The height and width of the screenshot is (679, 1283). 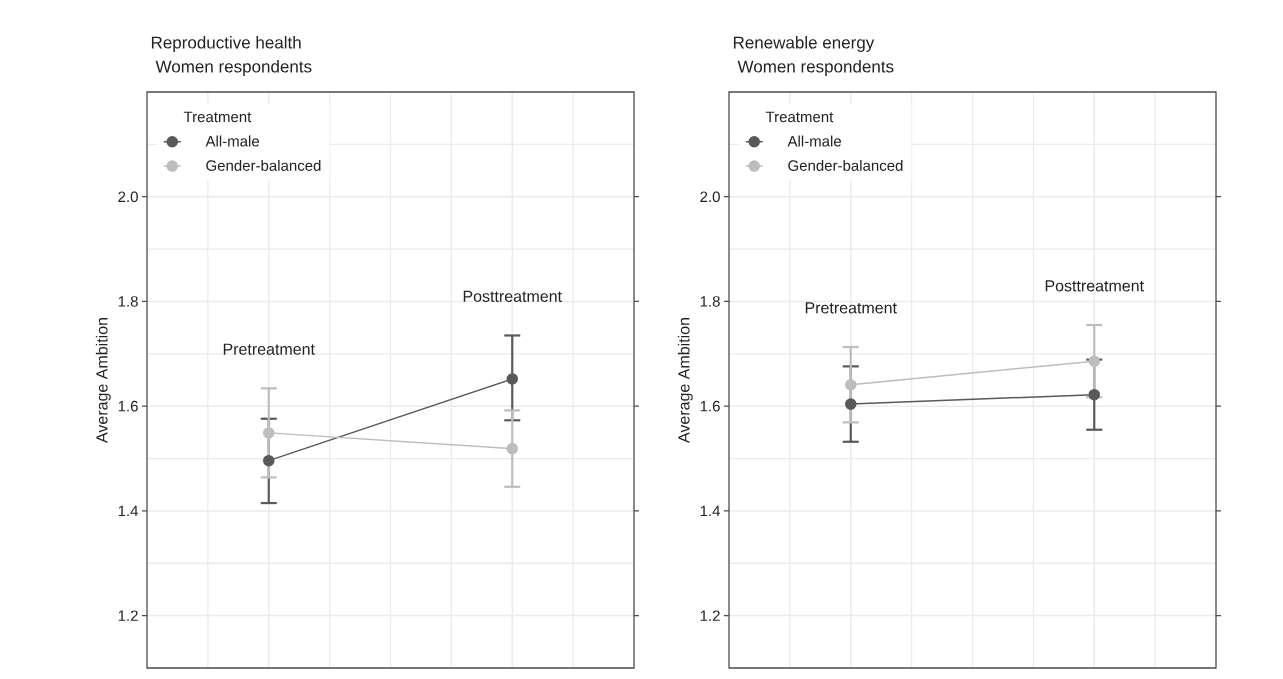 I want to click on chart-title: Reproductive health, so click(x=226, y=44).